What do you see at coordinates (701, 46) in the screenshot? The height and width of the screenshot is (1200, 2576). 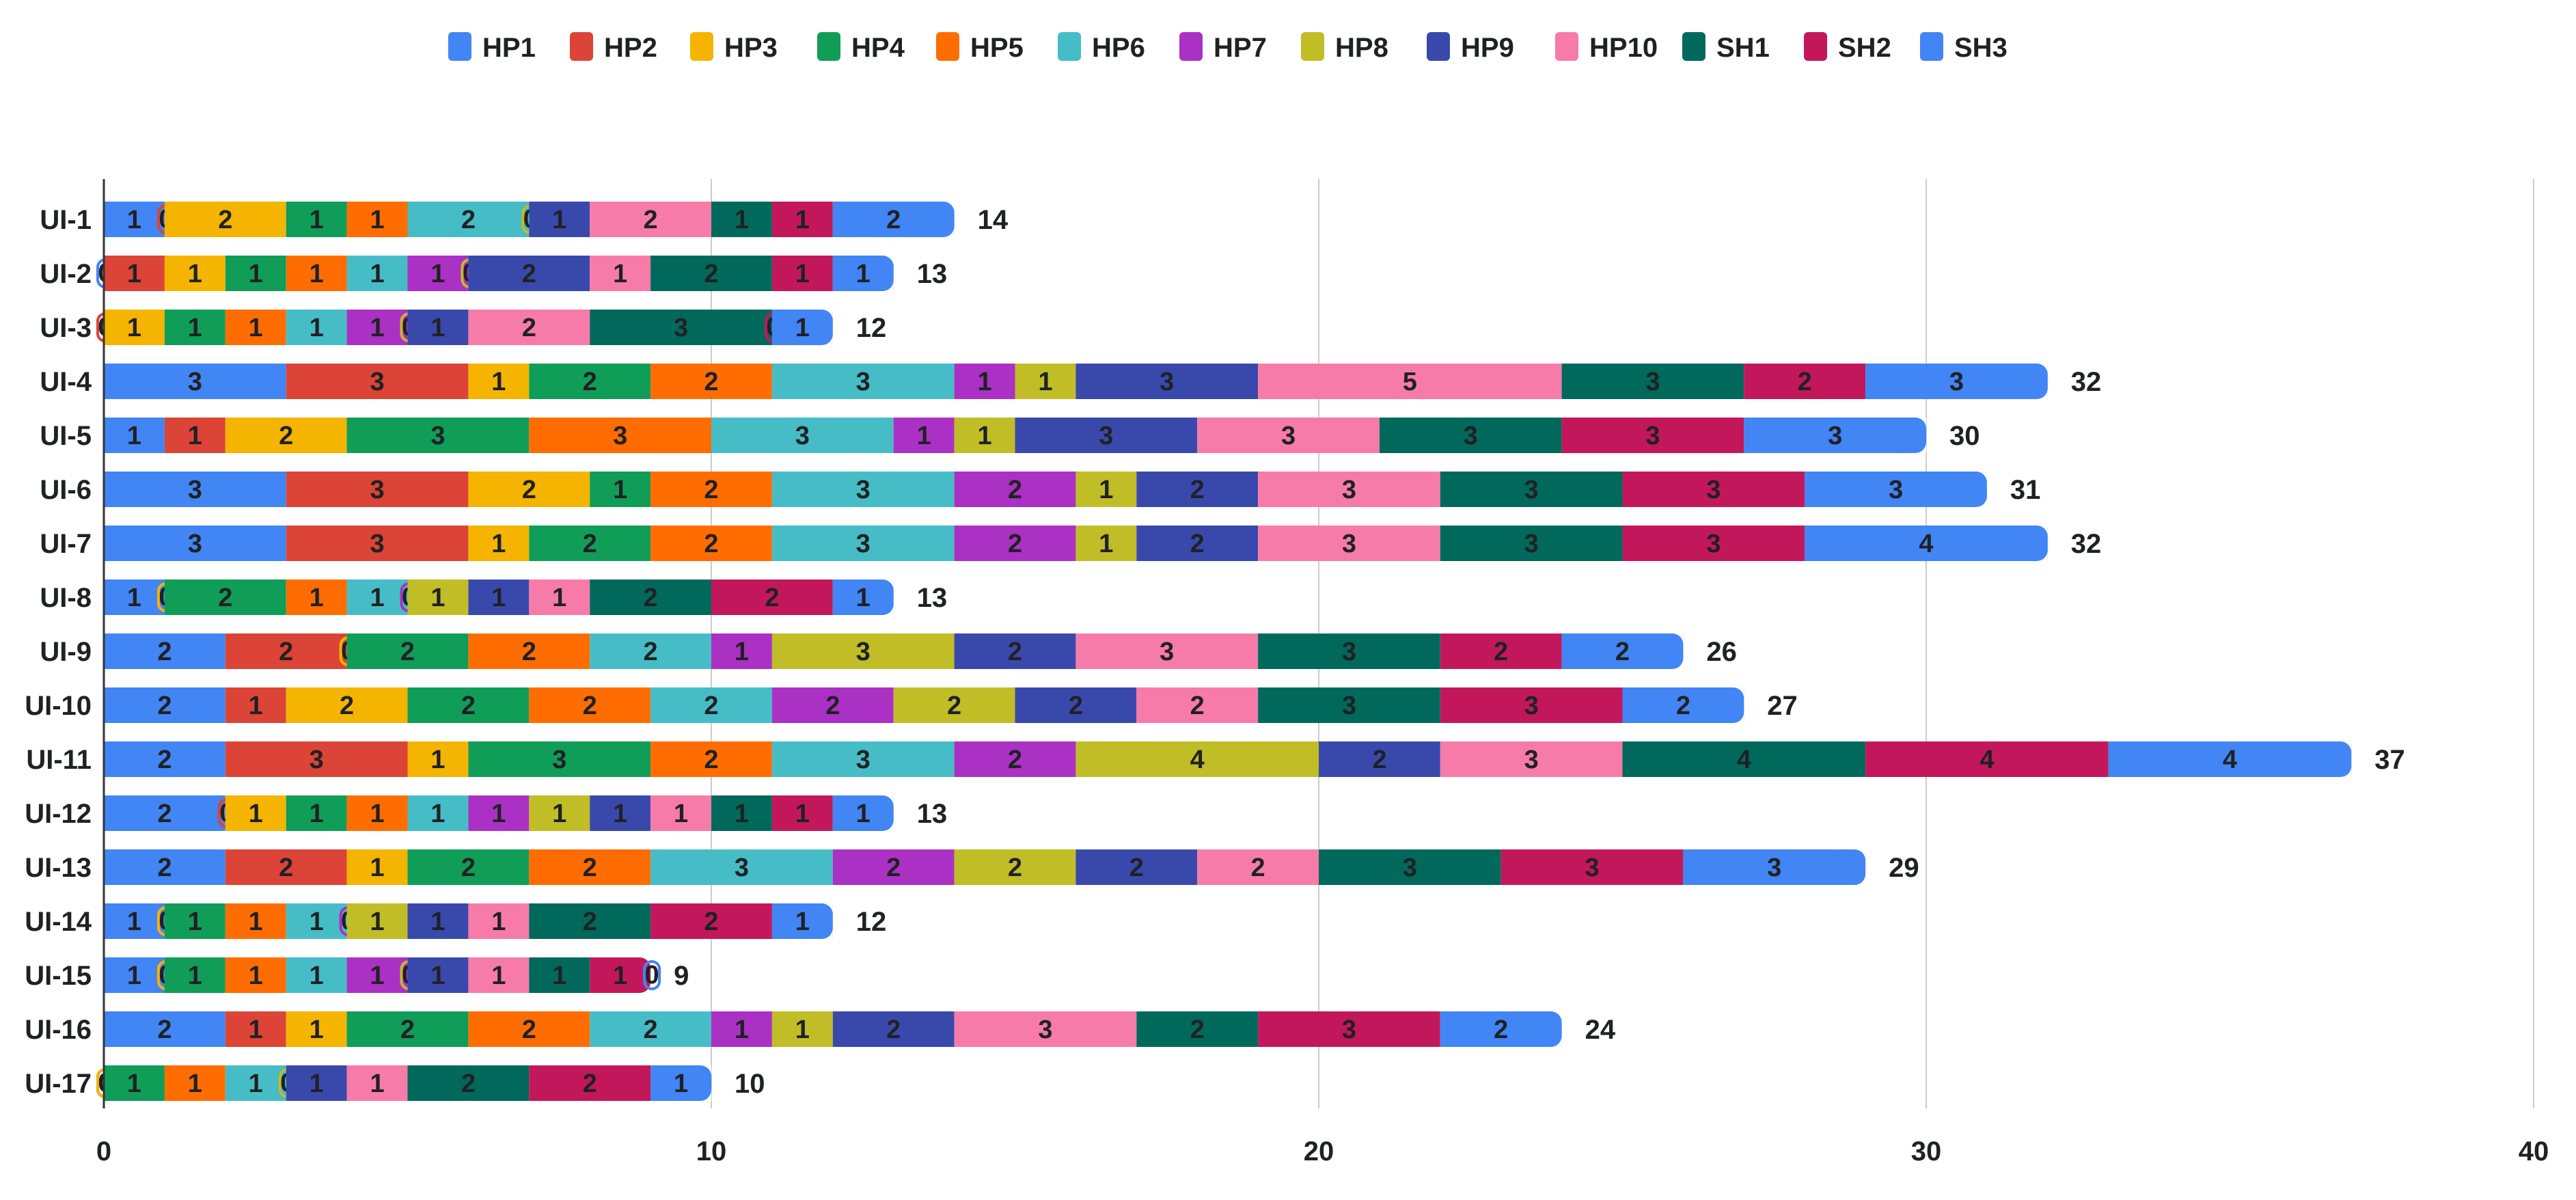 I see `legend-swatch` at bounding box center [701, 46].